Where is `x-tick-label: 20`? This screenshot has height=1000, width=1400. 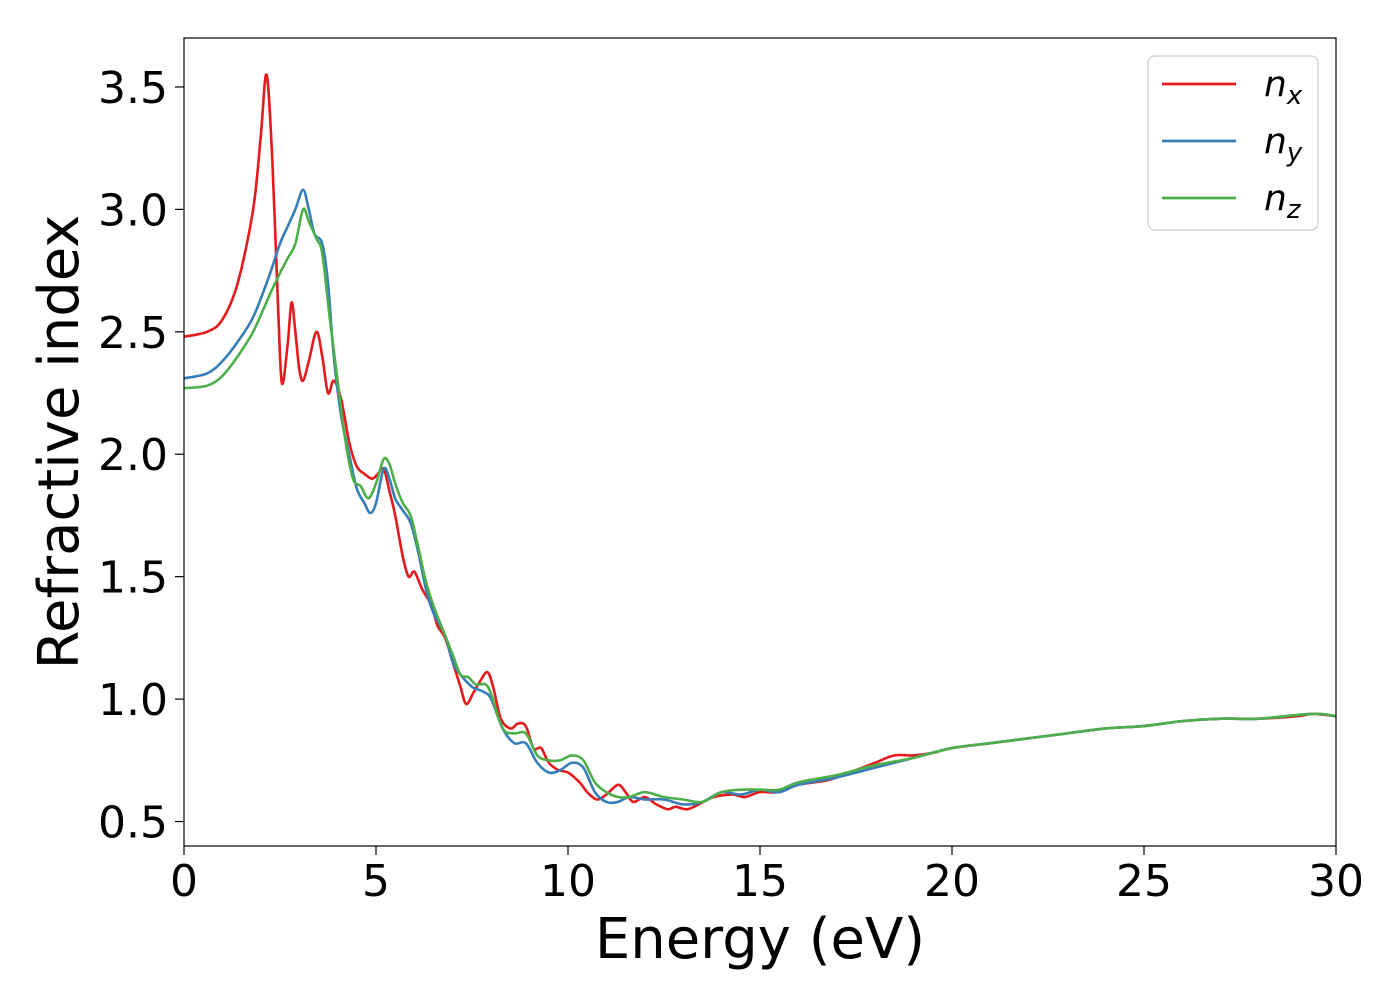
x-tick-label: 20 is located at coordinates (952, 881).